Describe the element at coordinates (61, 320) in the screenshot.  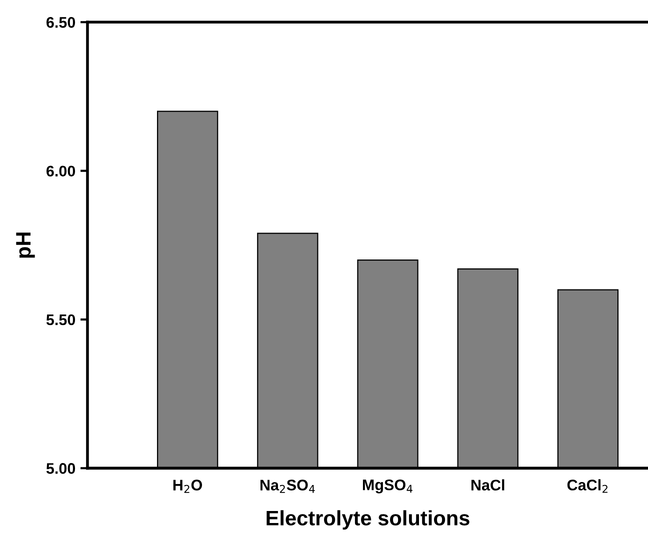
I see `y-tick-label: 5.50` at that location.